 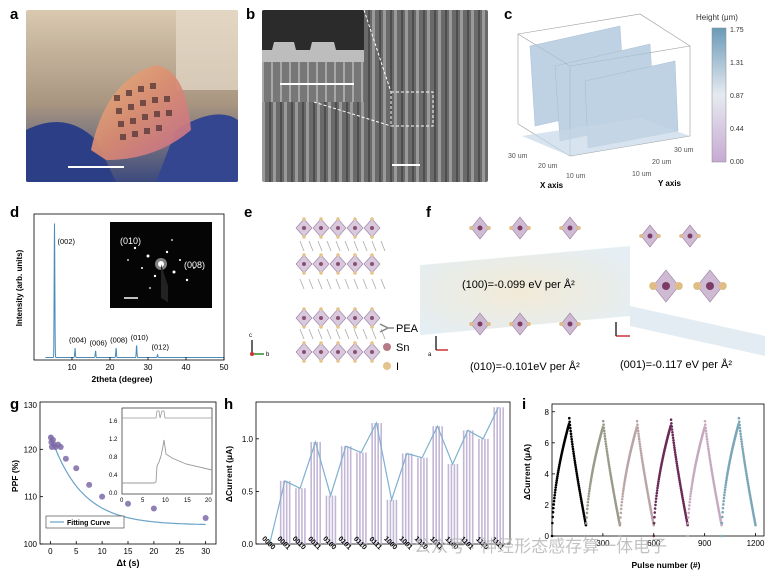 I want to click on g-ytick-label: 120, so click(x=31, y=449).